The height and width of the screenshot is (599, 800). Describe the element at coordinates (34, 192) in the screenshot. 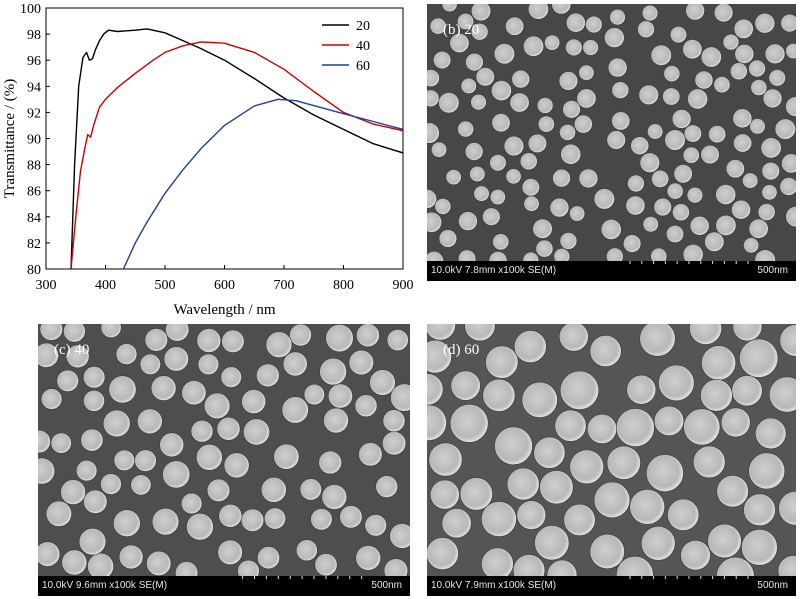

I see `y-tick-label: 86` at that location.